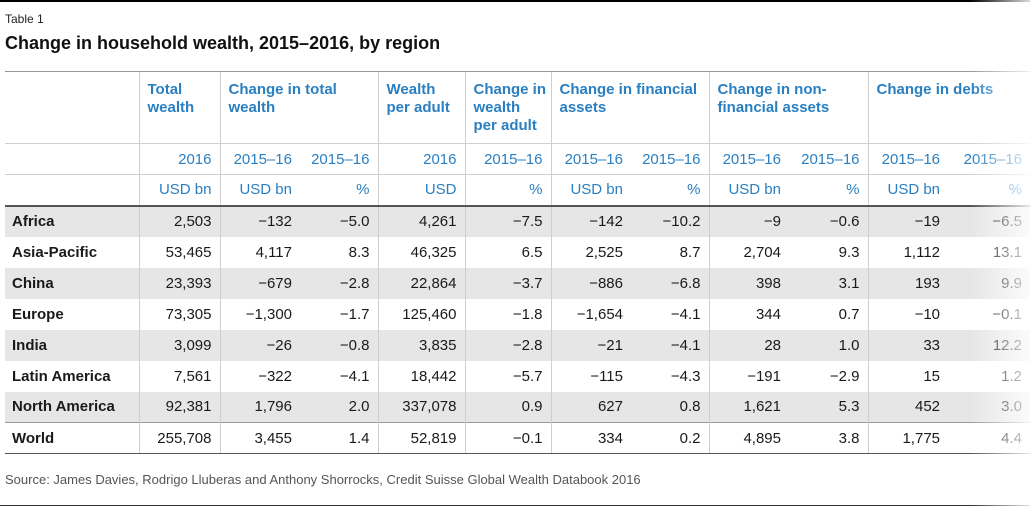  Describe the element at coordinates (670, 221) in the screenshot. I see `table-cell: −10.2` at that location.